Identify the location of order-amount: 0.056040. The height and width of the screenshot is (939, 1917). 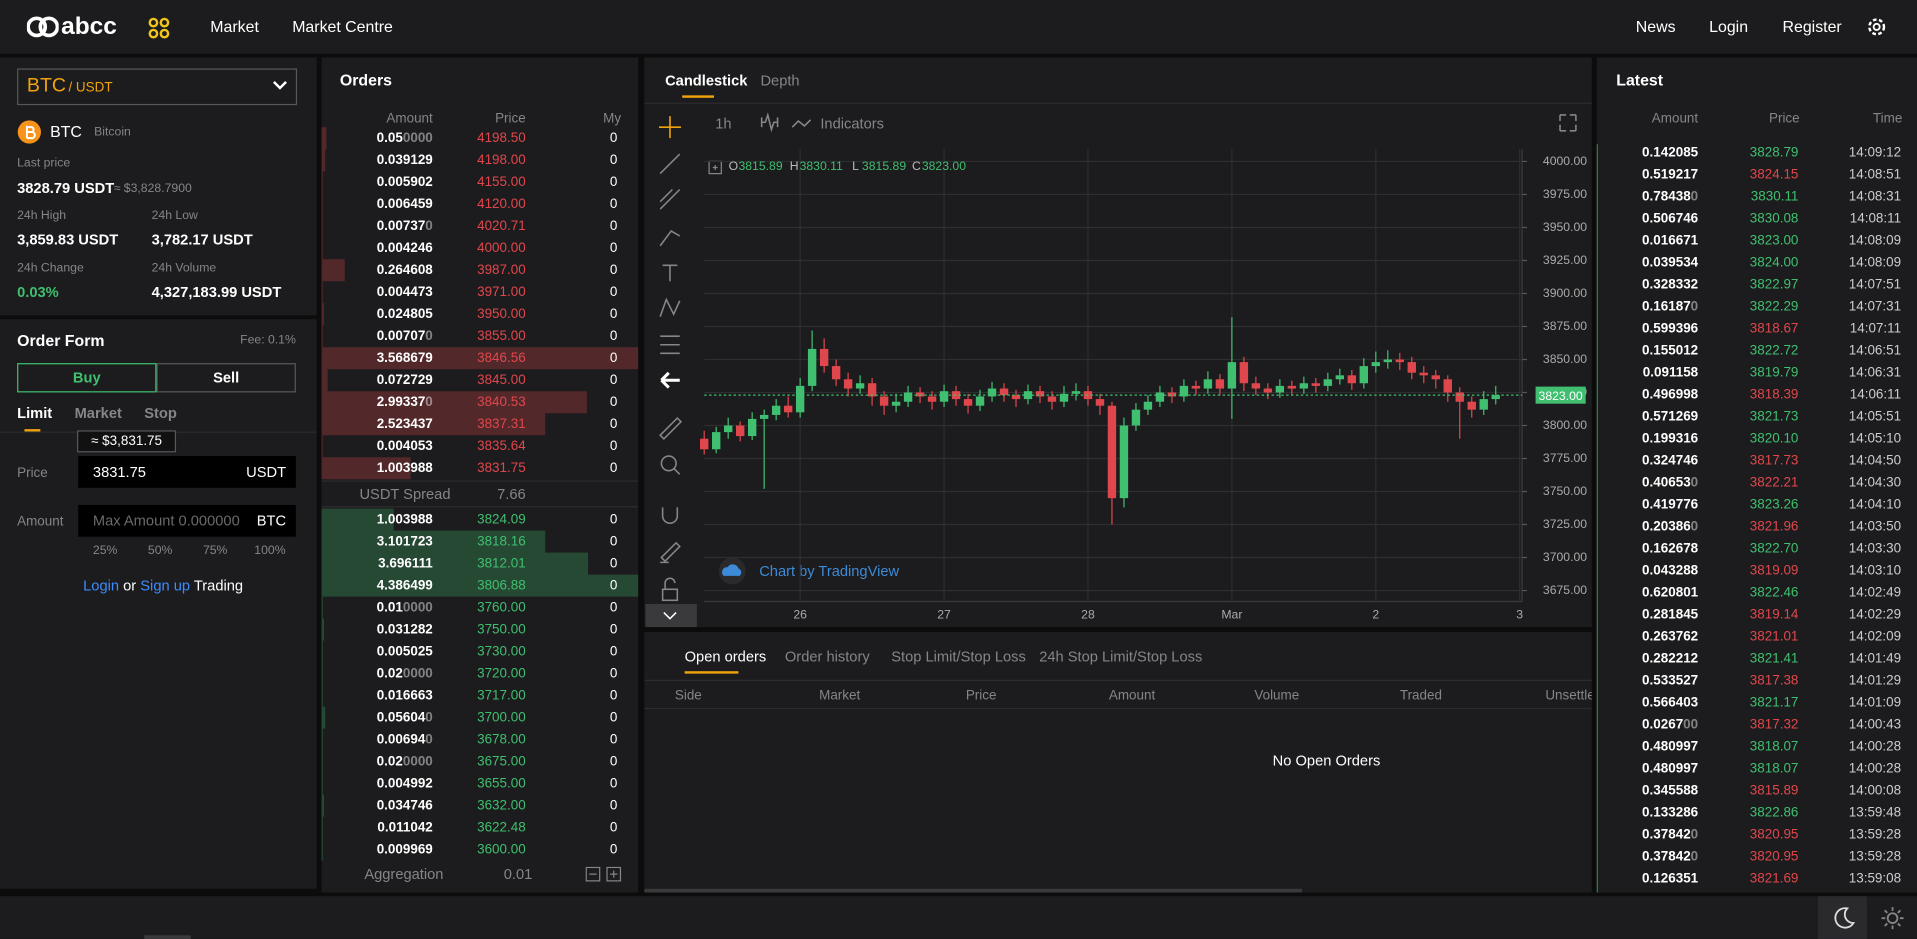
(404, 717).